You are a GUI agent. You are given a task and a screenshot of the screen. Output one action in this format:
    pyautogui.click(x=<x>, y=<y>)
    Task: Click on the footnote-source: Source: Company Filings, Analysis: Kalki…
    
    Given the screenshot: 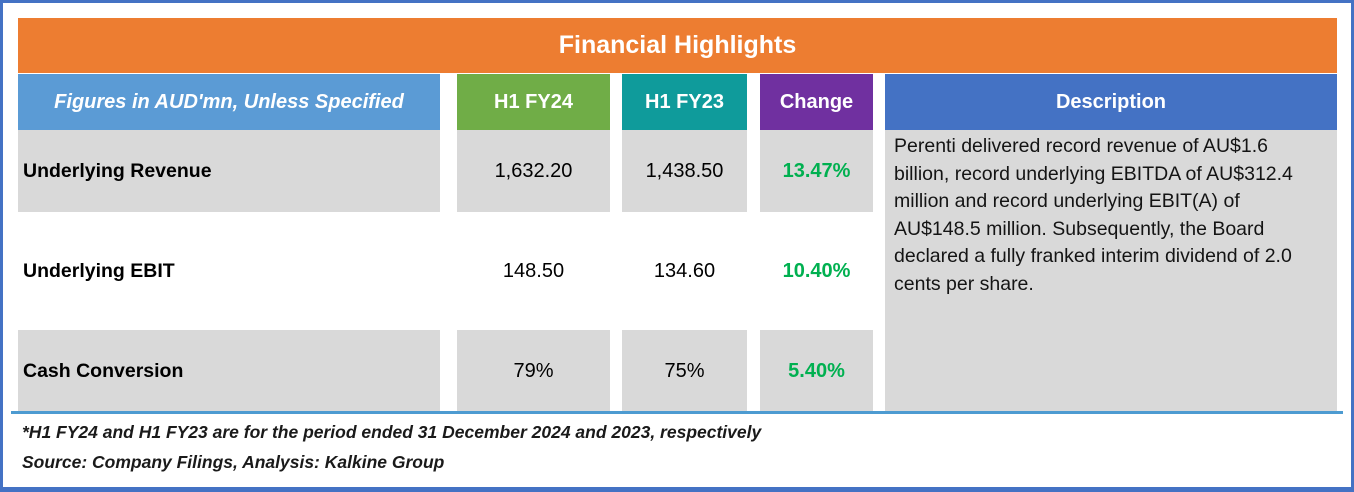 What is the action you would take?
    pyautogui.click(x=233, y=462)
    